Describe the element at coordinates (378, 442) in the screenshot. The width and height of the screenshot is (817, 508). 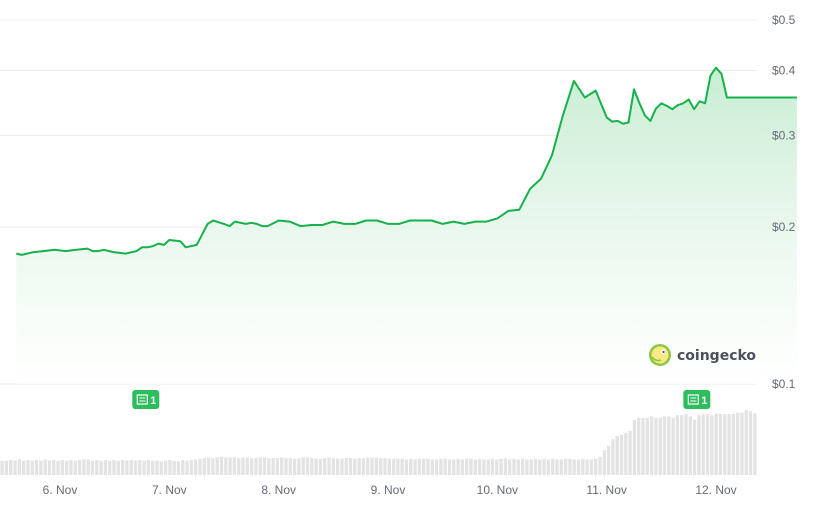
I see `volume-bars` at that location.